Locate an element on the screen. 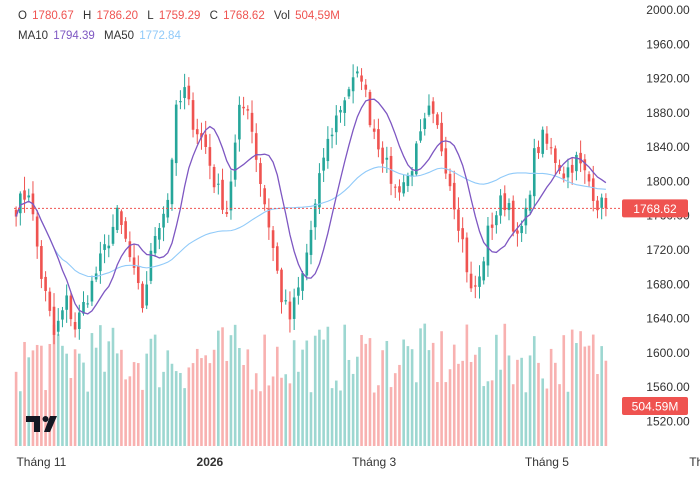 This screenshot has width=700, height=477. x-tick-label: Tháng 5 is located at coordinates (547, 462).